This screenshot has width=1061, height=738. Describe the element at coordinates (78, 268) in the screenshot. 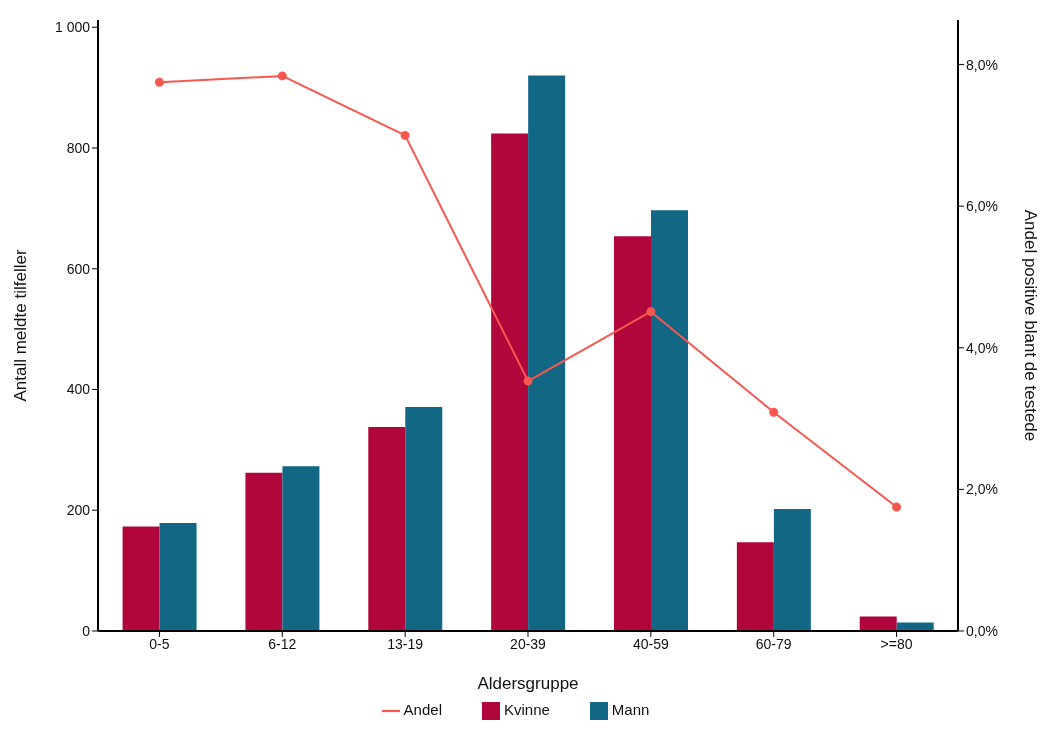

I see `y-tick-label: 600` at that location.